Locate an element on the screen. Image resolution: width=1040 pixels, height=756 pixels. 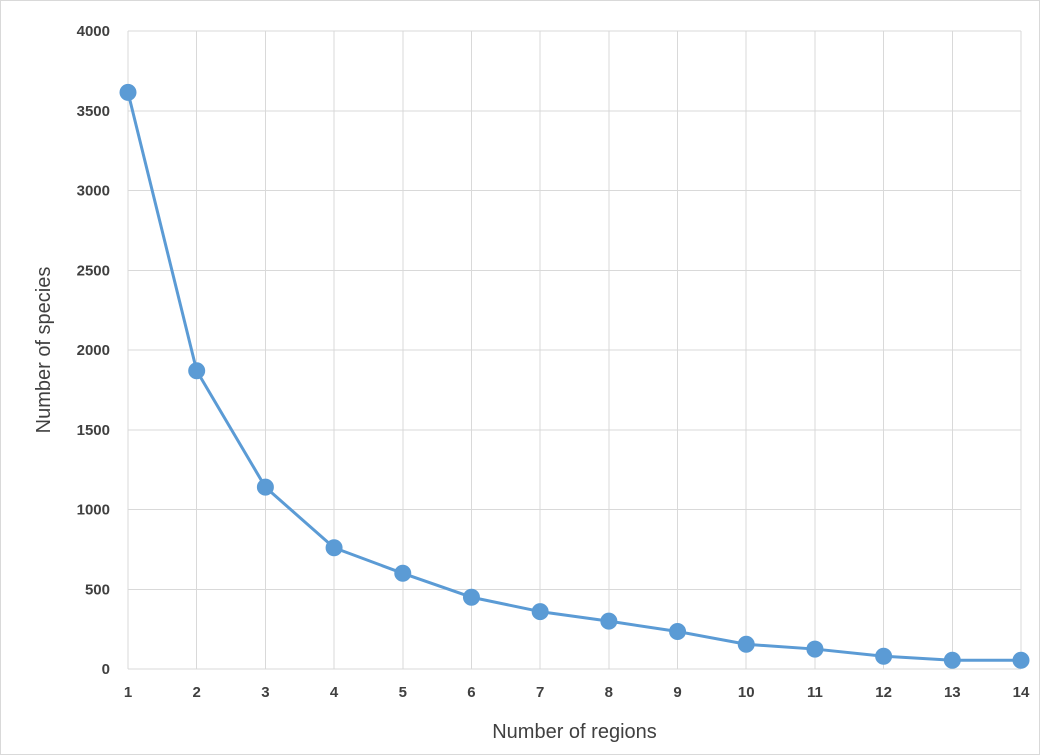
x-tick-label-11: 11 is located at coordinates (815, 692).